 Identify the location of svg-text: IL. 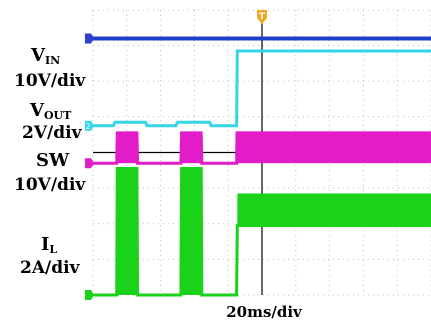
(49, 245).